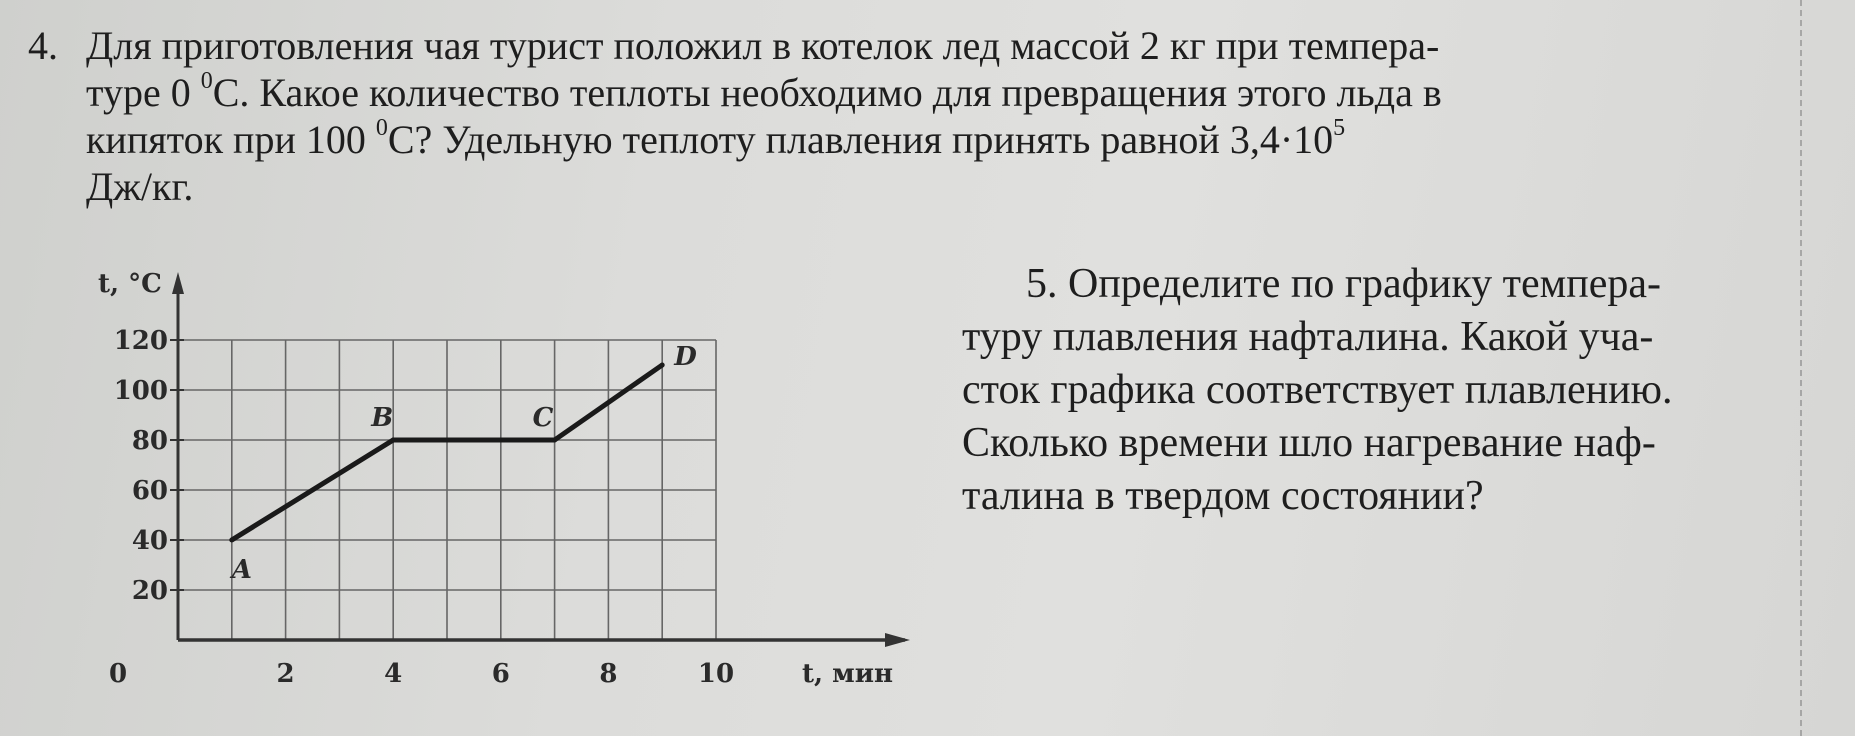 The width and height of the screenshot is (1855, 736). What do you see at coordinates (1339, 128) in the screenshot?
I see `exponent-superscript: 5` at bounding box center [1339, 128].